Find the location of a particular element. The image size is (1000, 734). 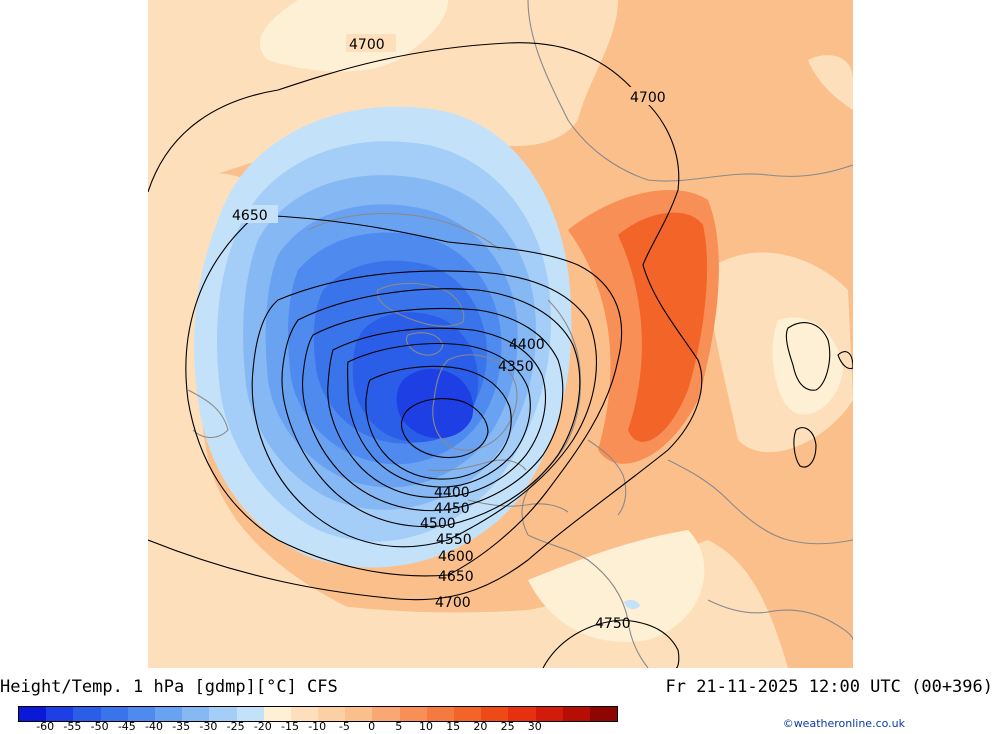

contour-label: 4500 is located at coordinates (438, 524).